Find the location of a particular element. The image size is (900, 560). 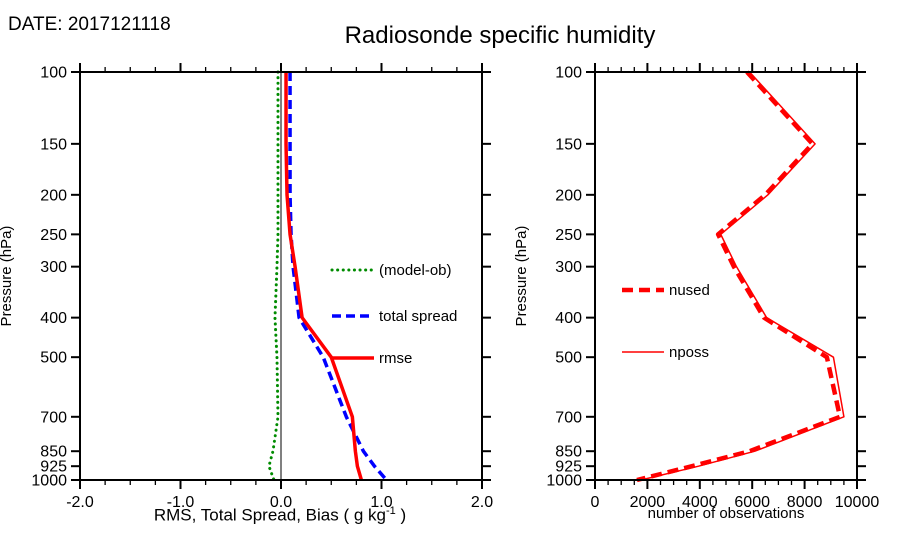

right-x-axis-label: number of observations is located at coordinates (726, 513).